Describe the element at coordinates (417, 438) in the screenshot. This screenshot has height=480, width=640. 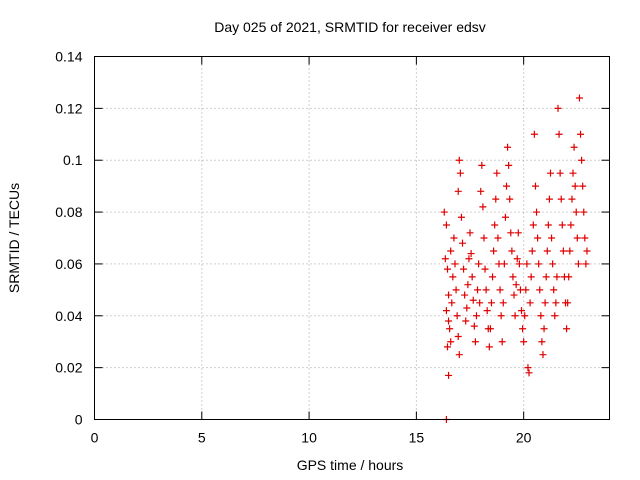
I see `x-tick-label: 15` at that location.